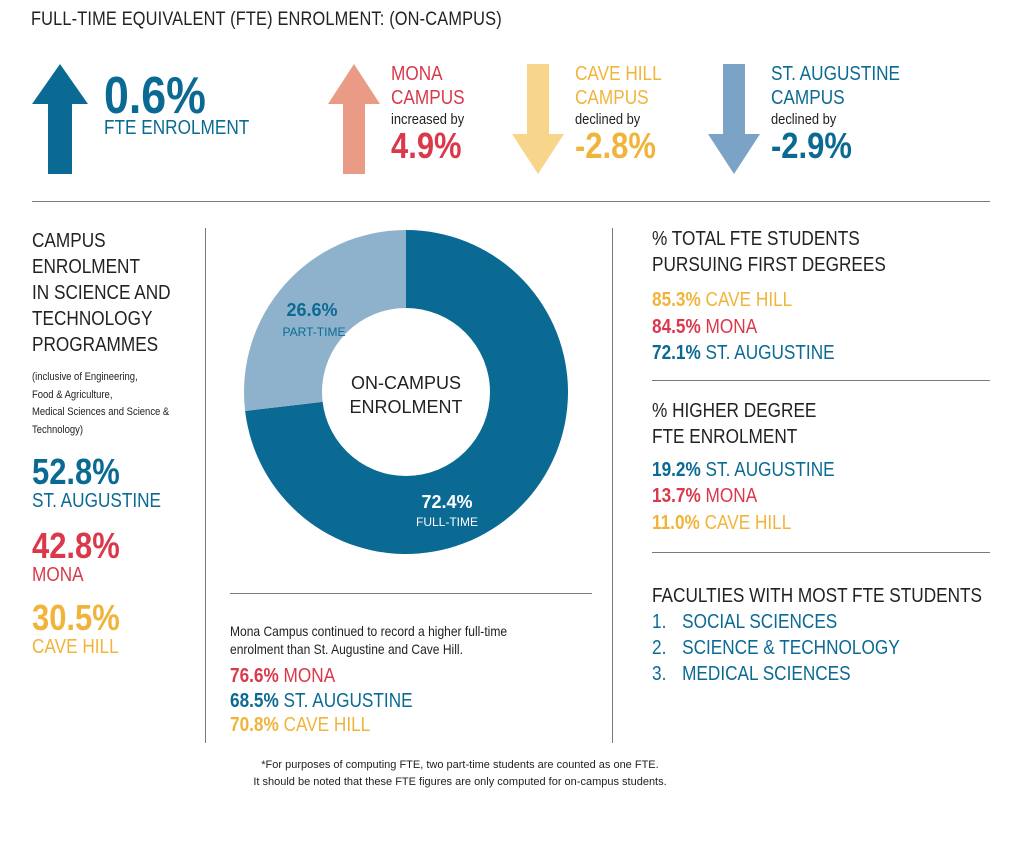 This screenshot has width=1018, height=848. I want to click on mona-name-line2: CAMPUS, so click(428, 98).